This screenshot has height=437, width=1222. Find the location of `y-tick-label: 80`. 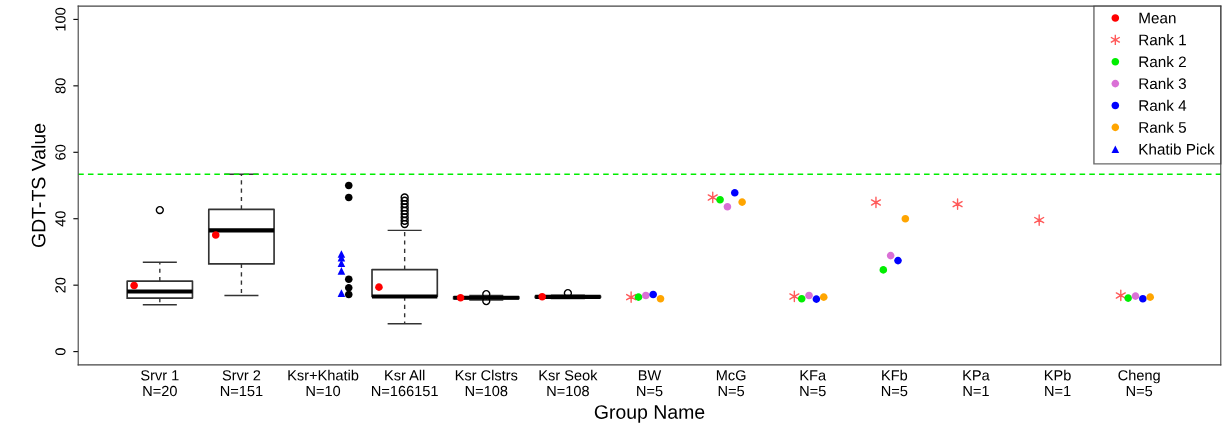

y-tick-label: 80 is located at coordinates (60, 86).